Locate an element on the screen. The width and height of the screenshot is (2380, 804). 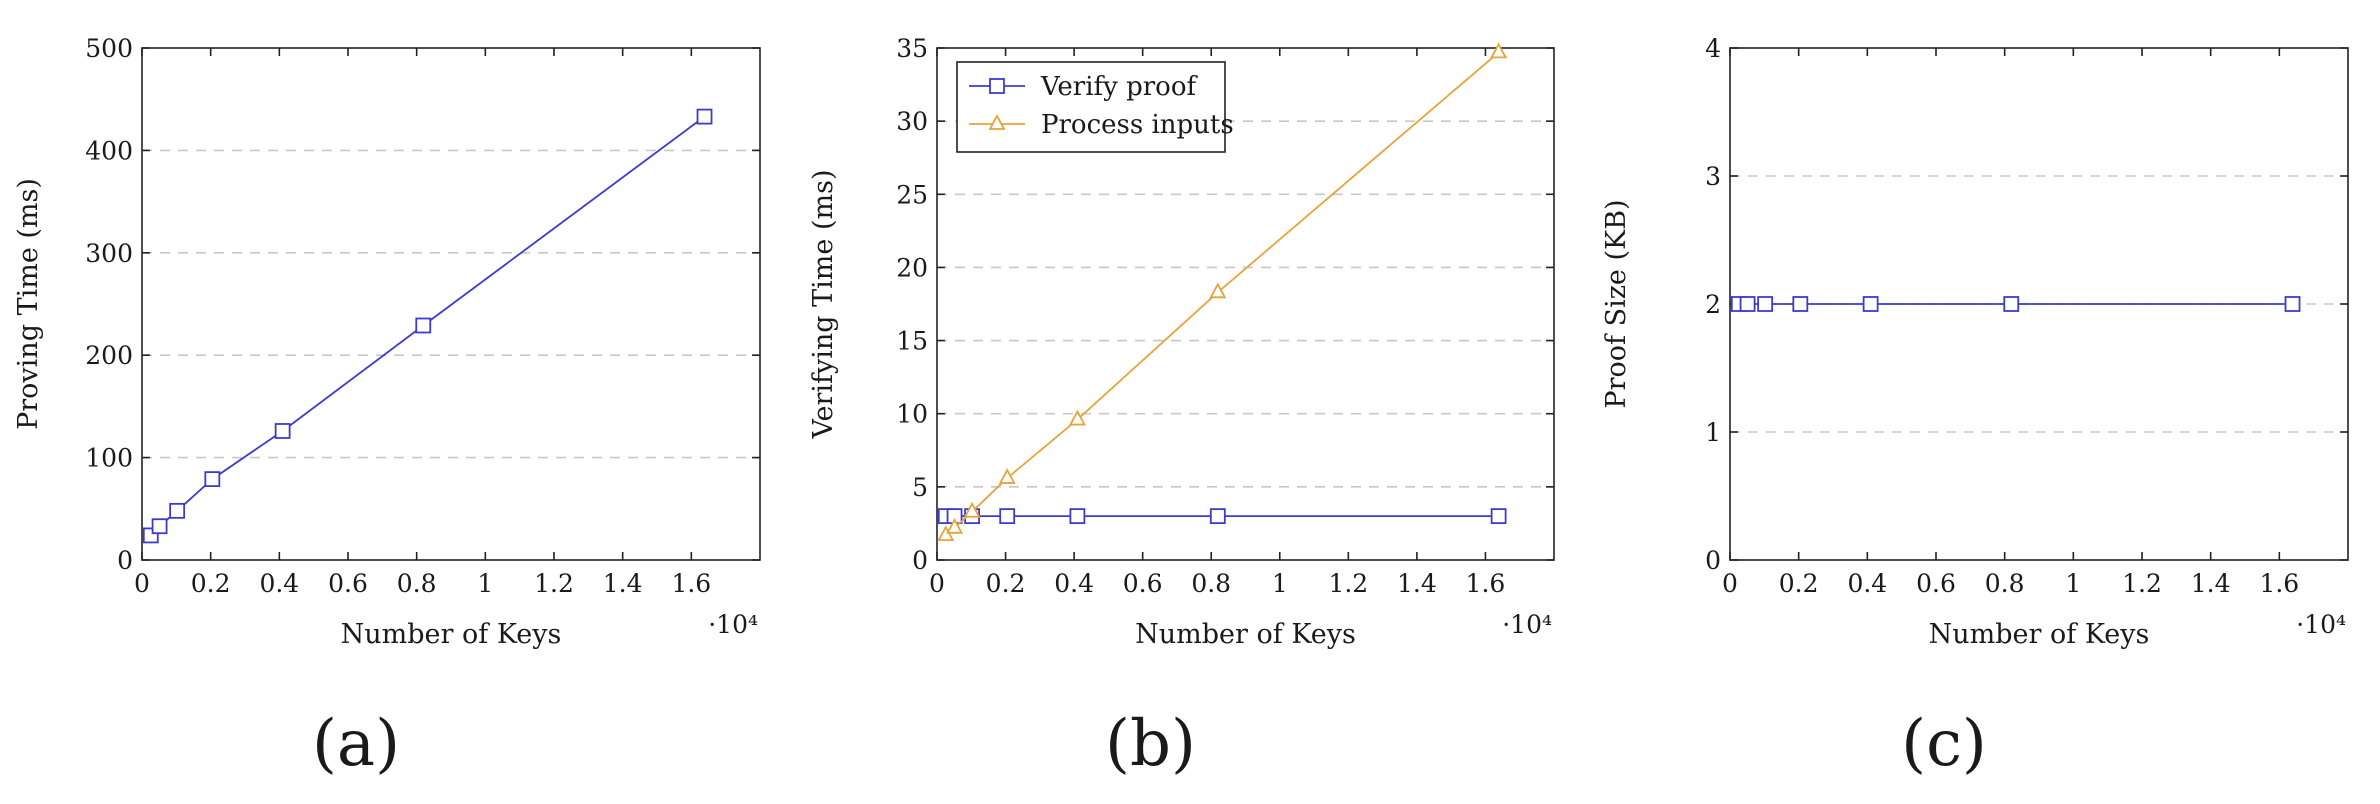
y-tick-label: 25 is located at coordinates (912, 194).